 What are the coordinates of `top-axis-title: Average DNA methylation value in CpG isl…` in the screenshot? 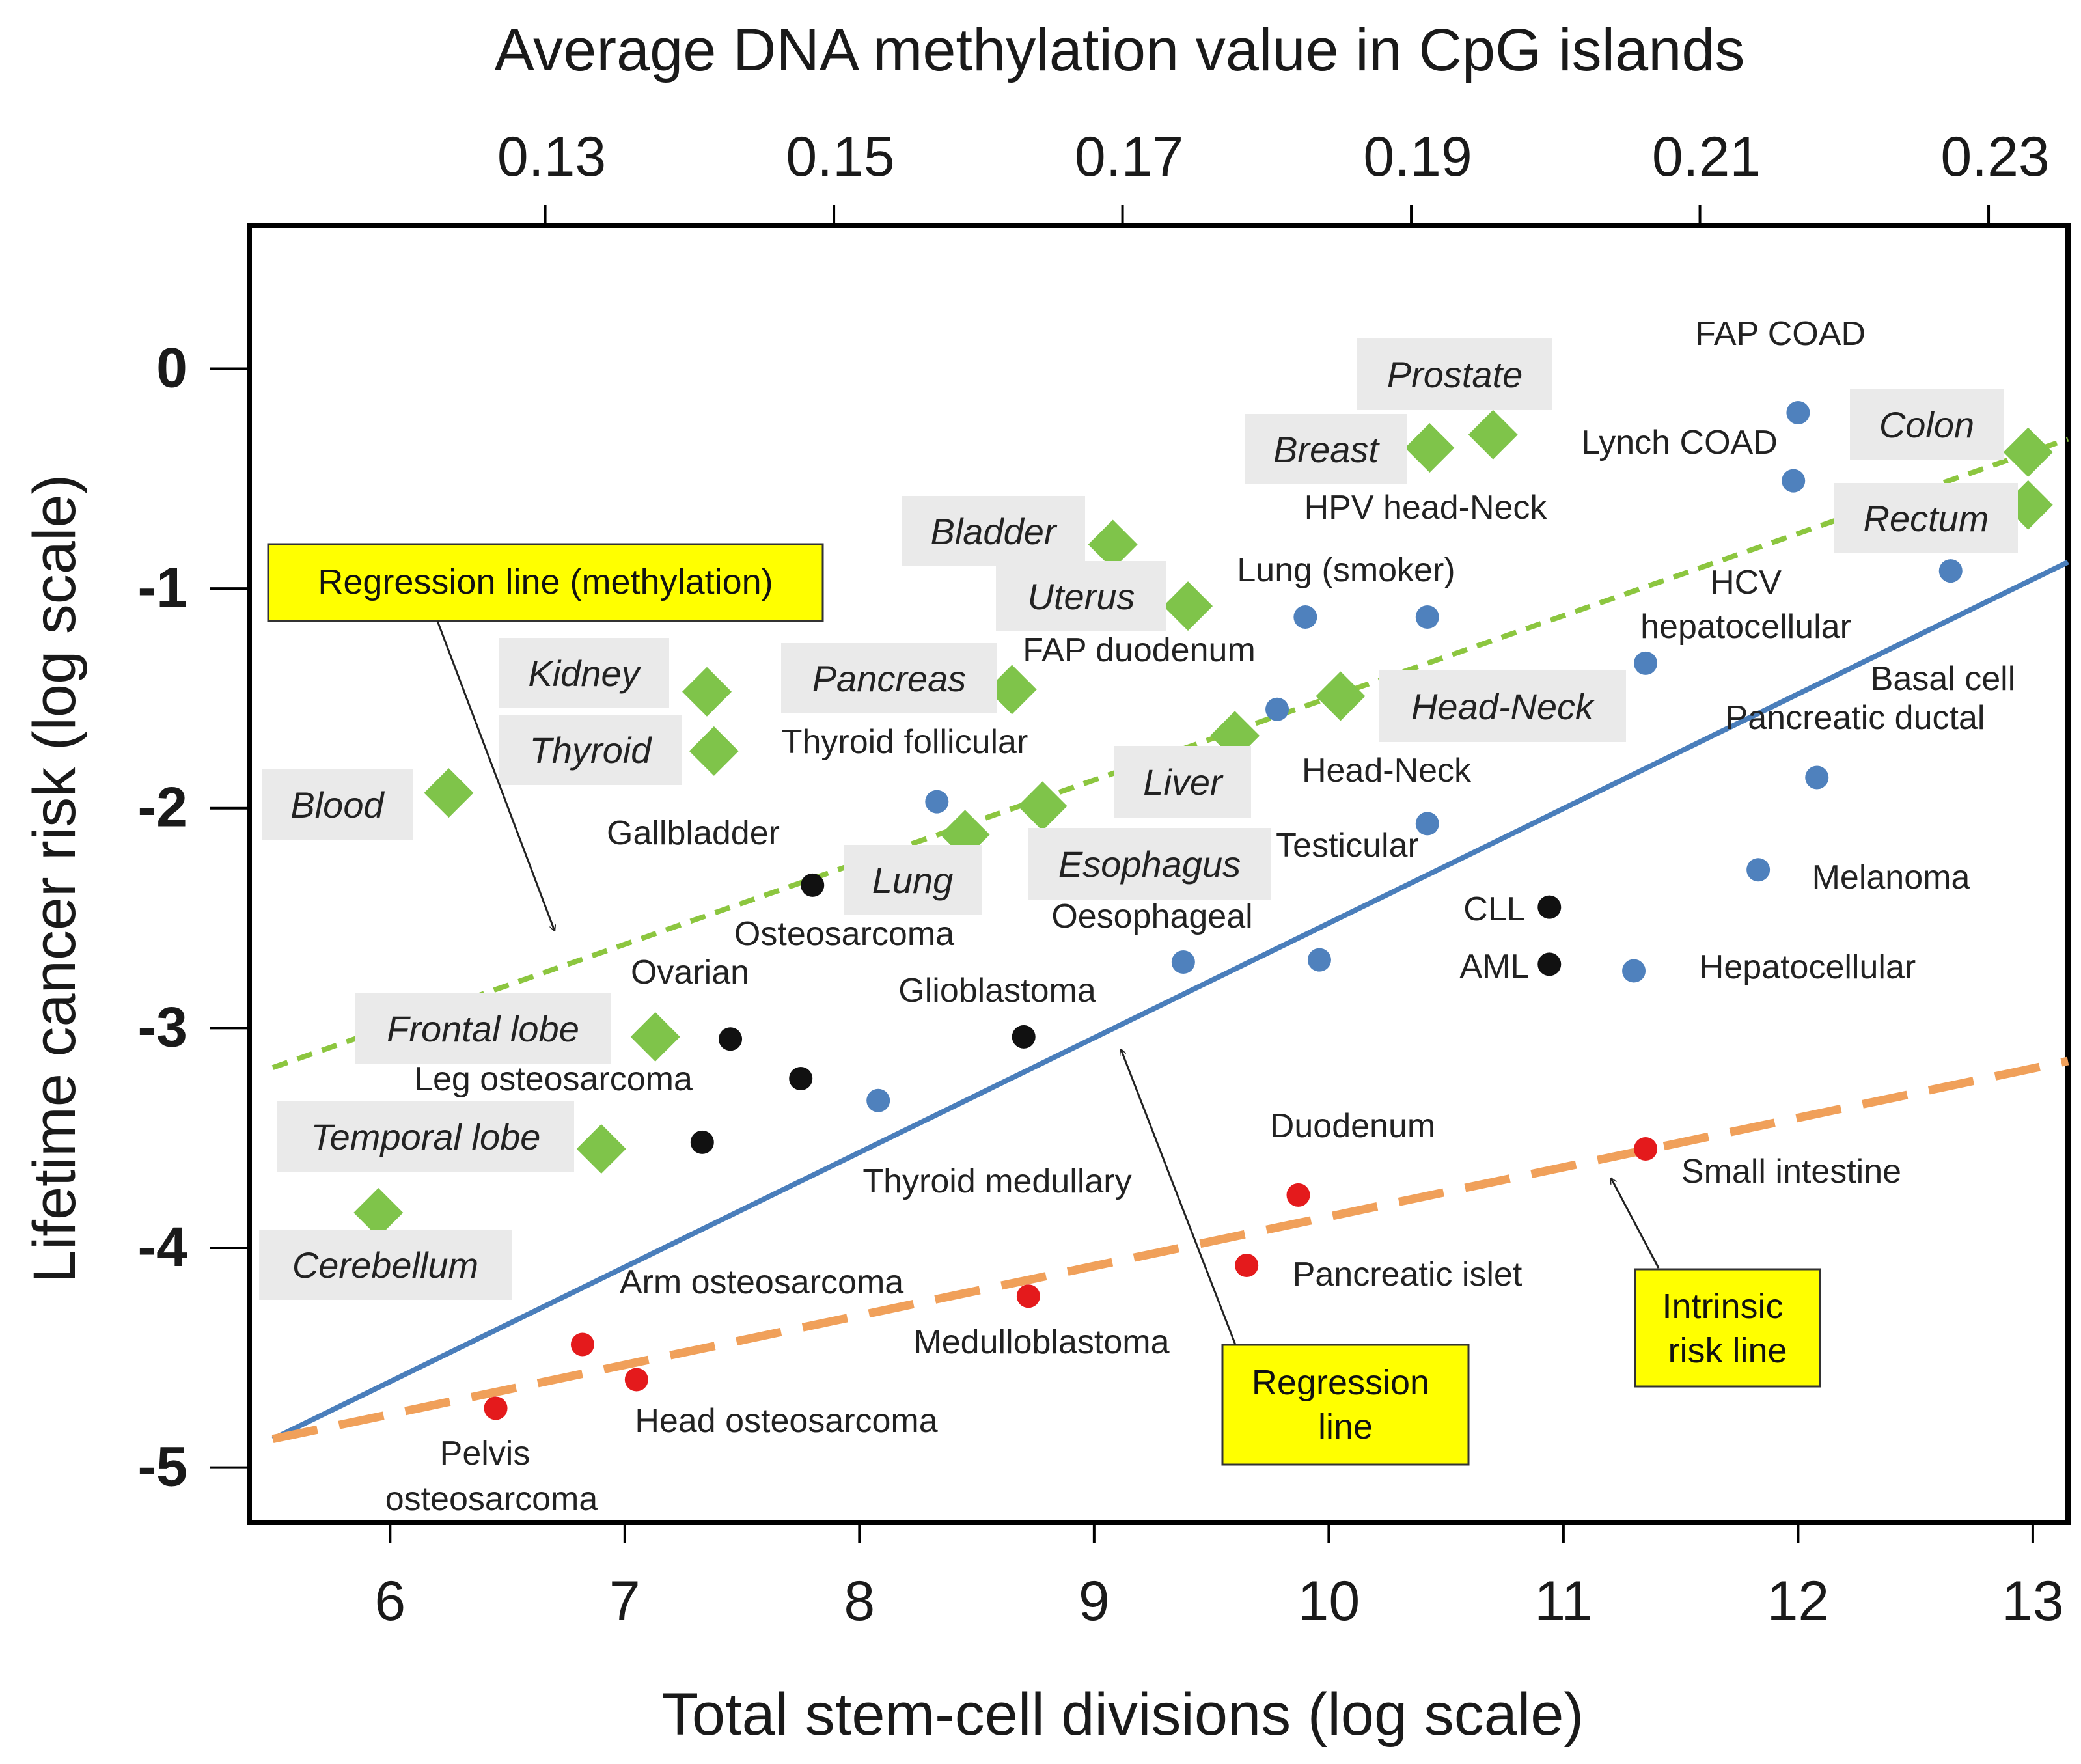 It's located at (1119, 50).